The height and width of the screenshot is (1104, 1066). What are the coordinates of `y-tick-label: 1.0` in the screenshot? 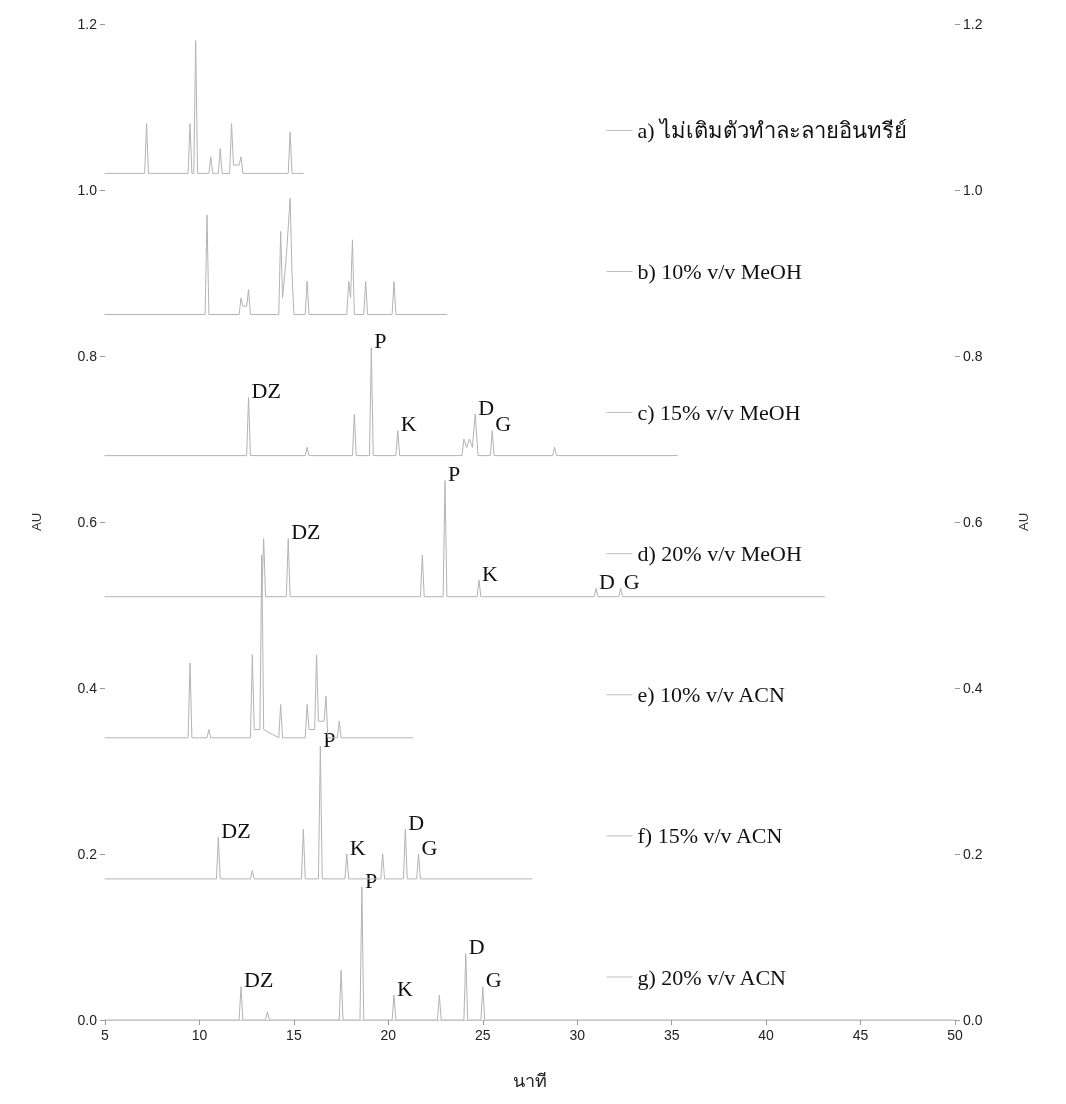 It's located at (87, 190).